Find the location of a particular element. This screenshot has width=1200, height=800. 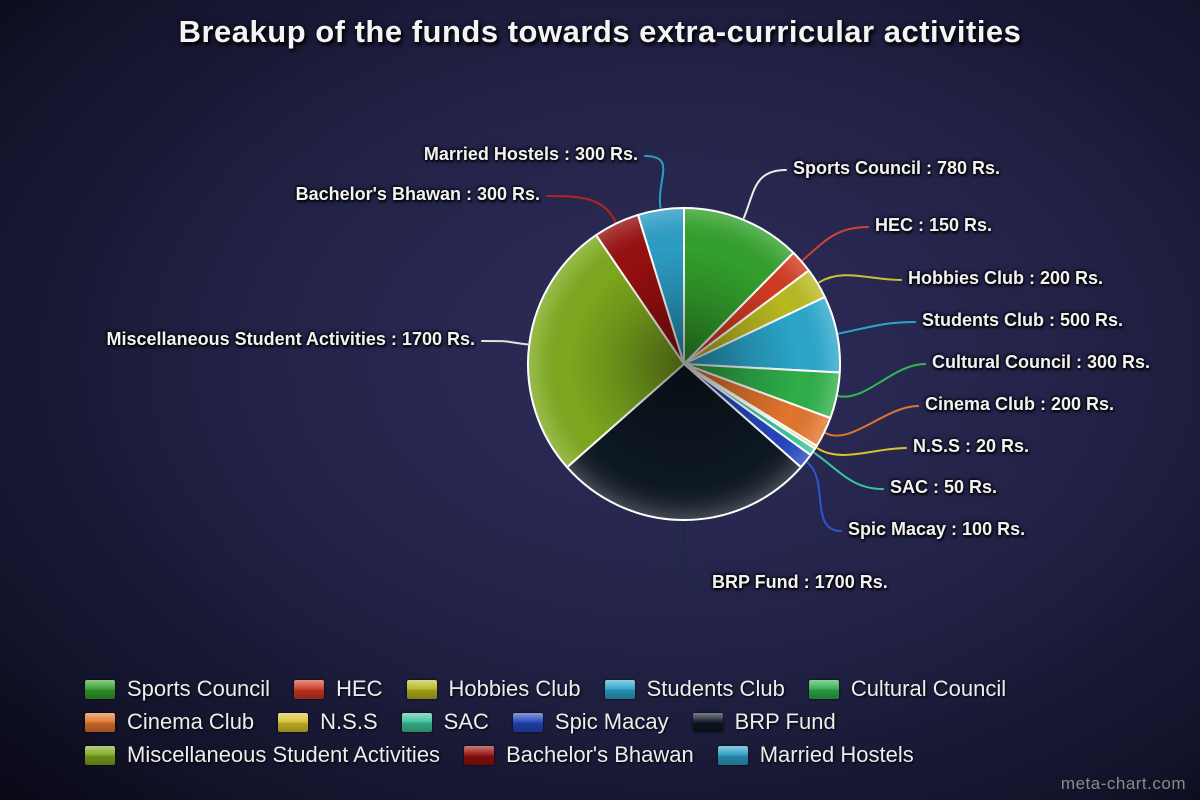

leader-line-spic-macay is located at coordinates (824, 496).